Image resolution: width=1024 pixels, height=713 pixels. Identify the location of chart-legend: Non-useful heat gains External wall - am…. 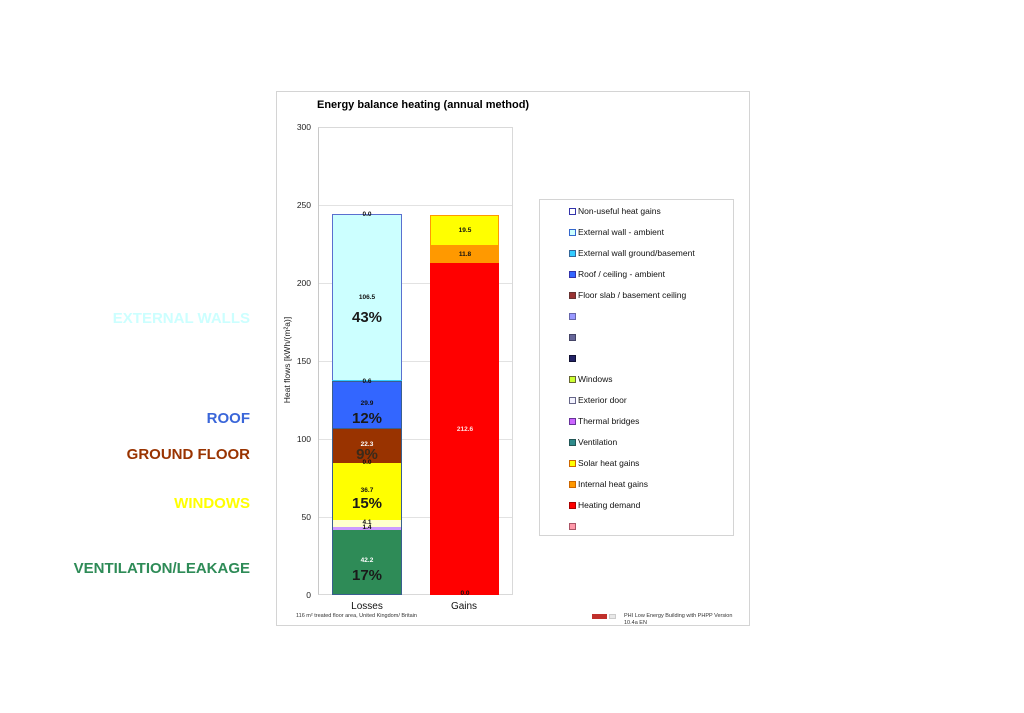
(636, 367).